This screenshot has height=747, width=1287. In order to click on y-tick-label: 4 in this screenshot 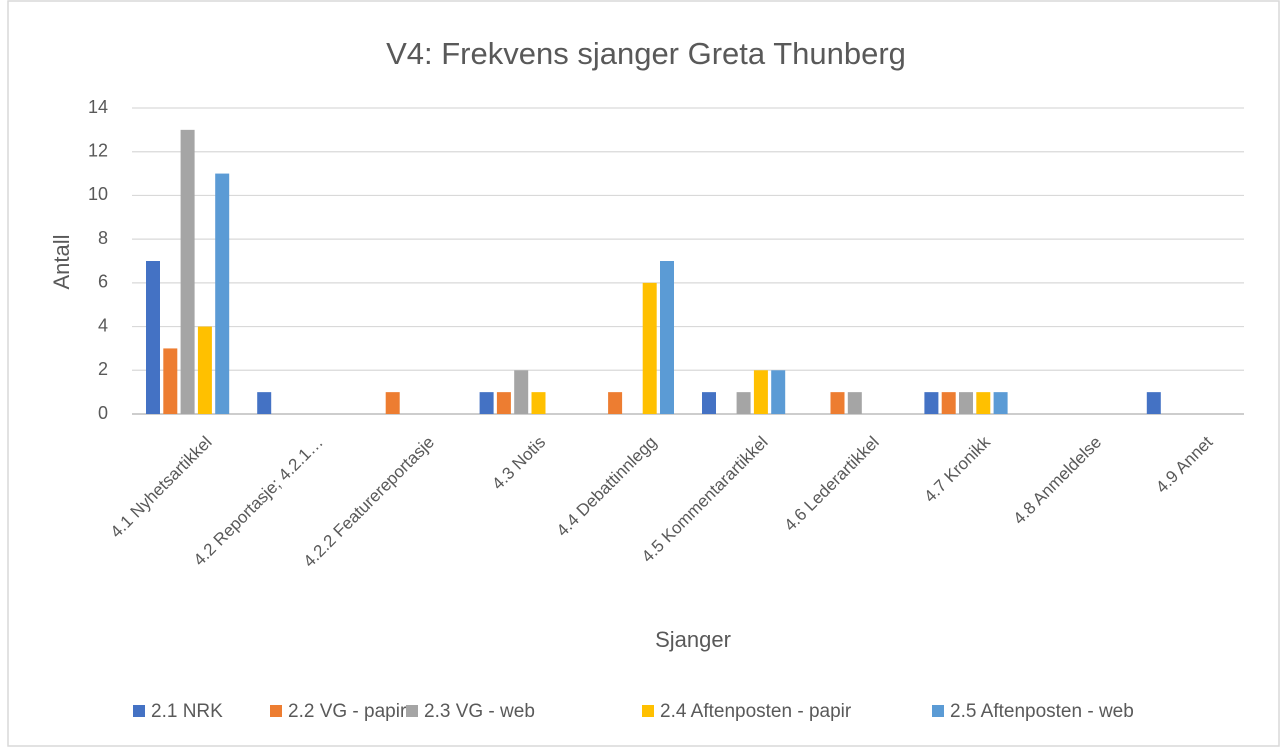, I will do `click(103, 325)`.